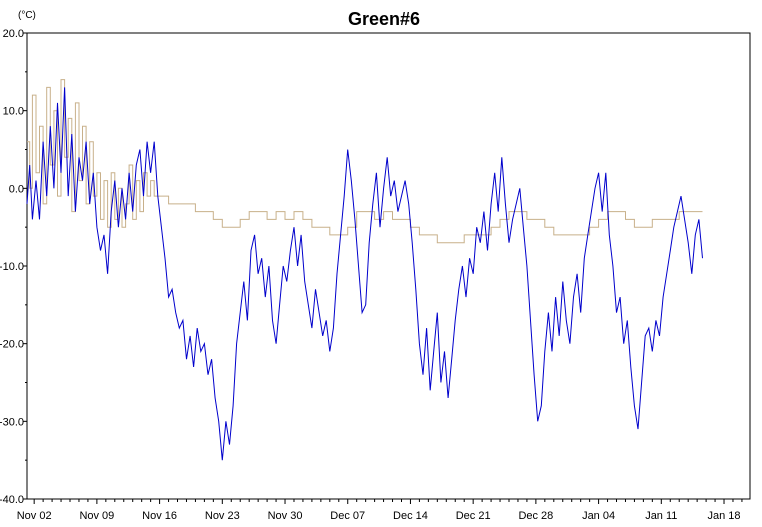 This screenshot has height=527, width=762. What do you see at coordinates (34, 516) in the screenshot?
I see `x-tick-label: Nov 02` at bounding box center [34, 516].